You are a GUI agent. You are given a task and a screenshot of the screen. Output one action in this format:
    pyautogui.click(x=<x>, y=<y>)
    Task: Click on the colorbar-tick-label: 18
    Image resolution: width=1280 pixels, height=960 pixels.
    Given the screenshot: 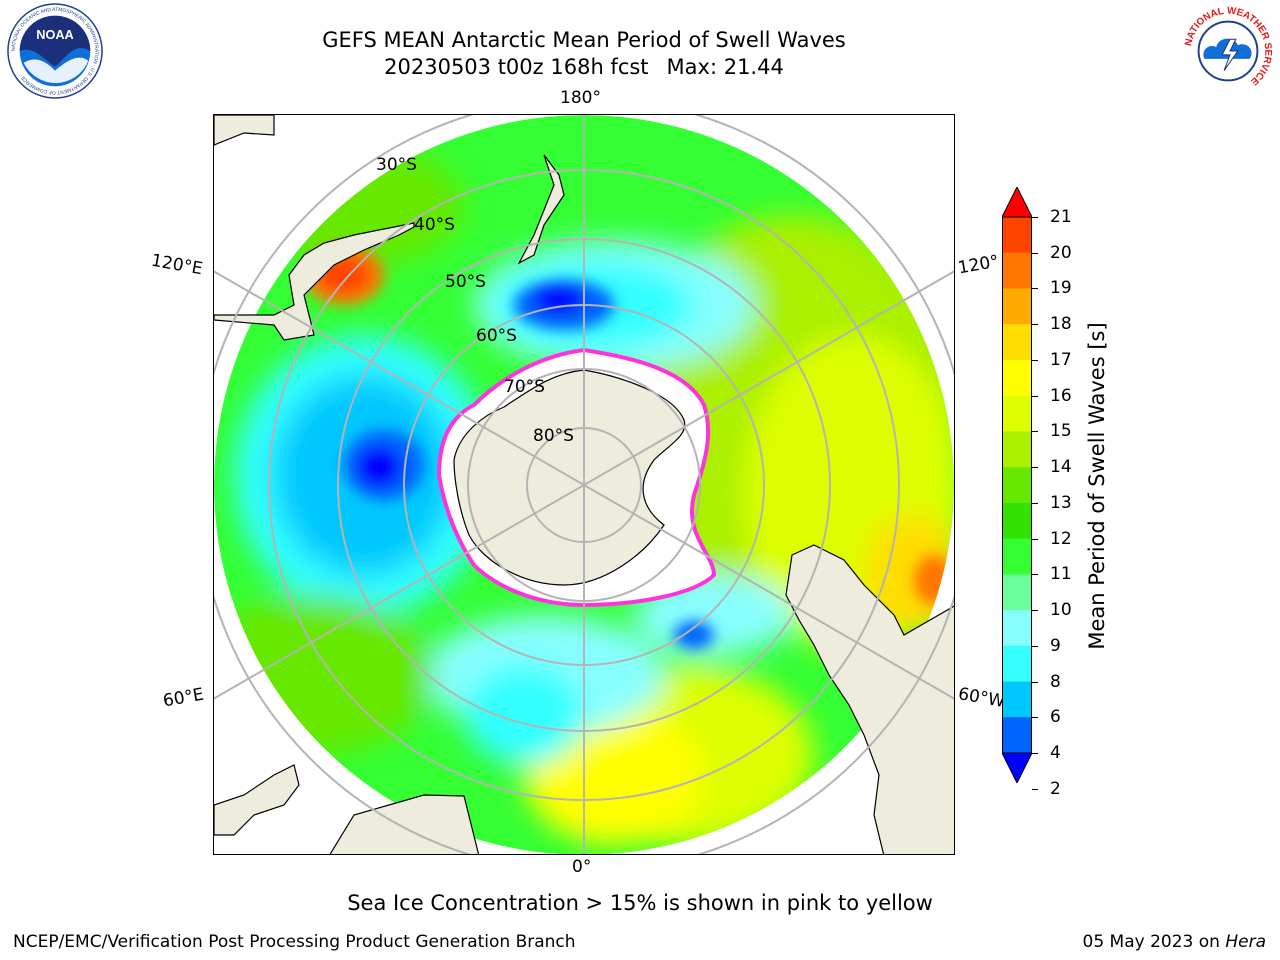 What is the action you would take?
    pyautogui.click(x=1061, y=324)
    